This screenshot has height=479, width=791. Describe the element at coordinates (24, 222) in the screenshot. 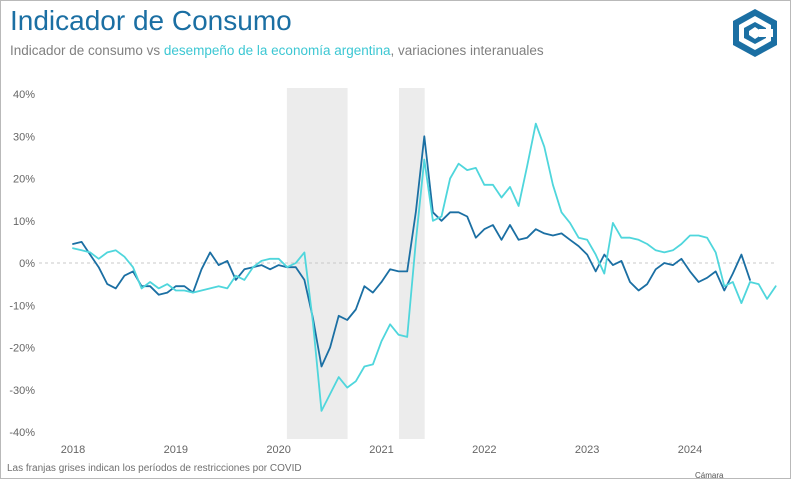

I see `y-tick-label: 10%` at that location.